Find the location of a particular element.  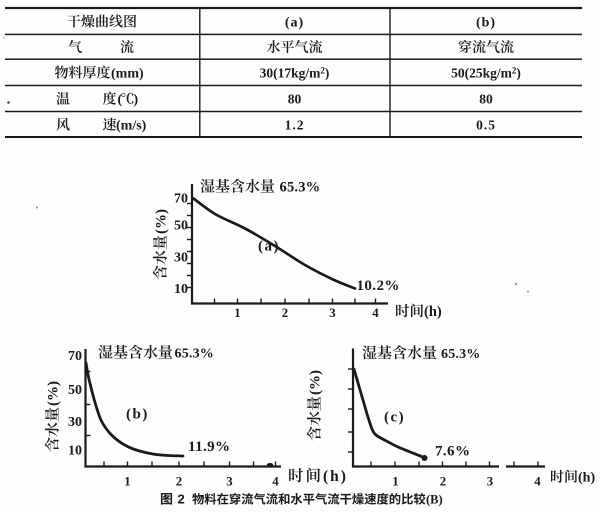

svg-text: 7.6% is located at coordinates (452, 452).